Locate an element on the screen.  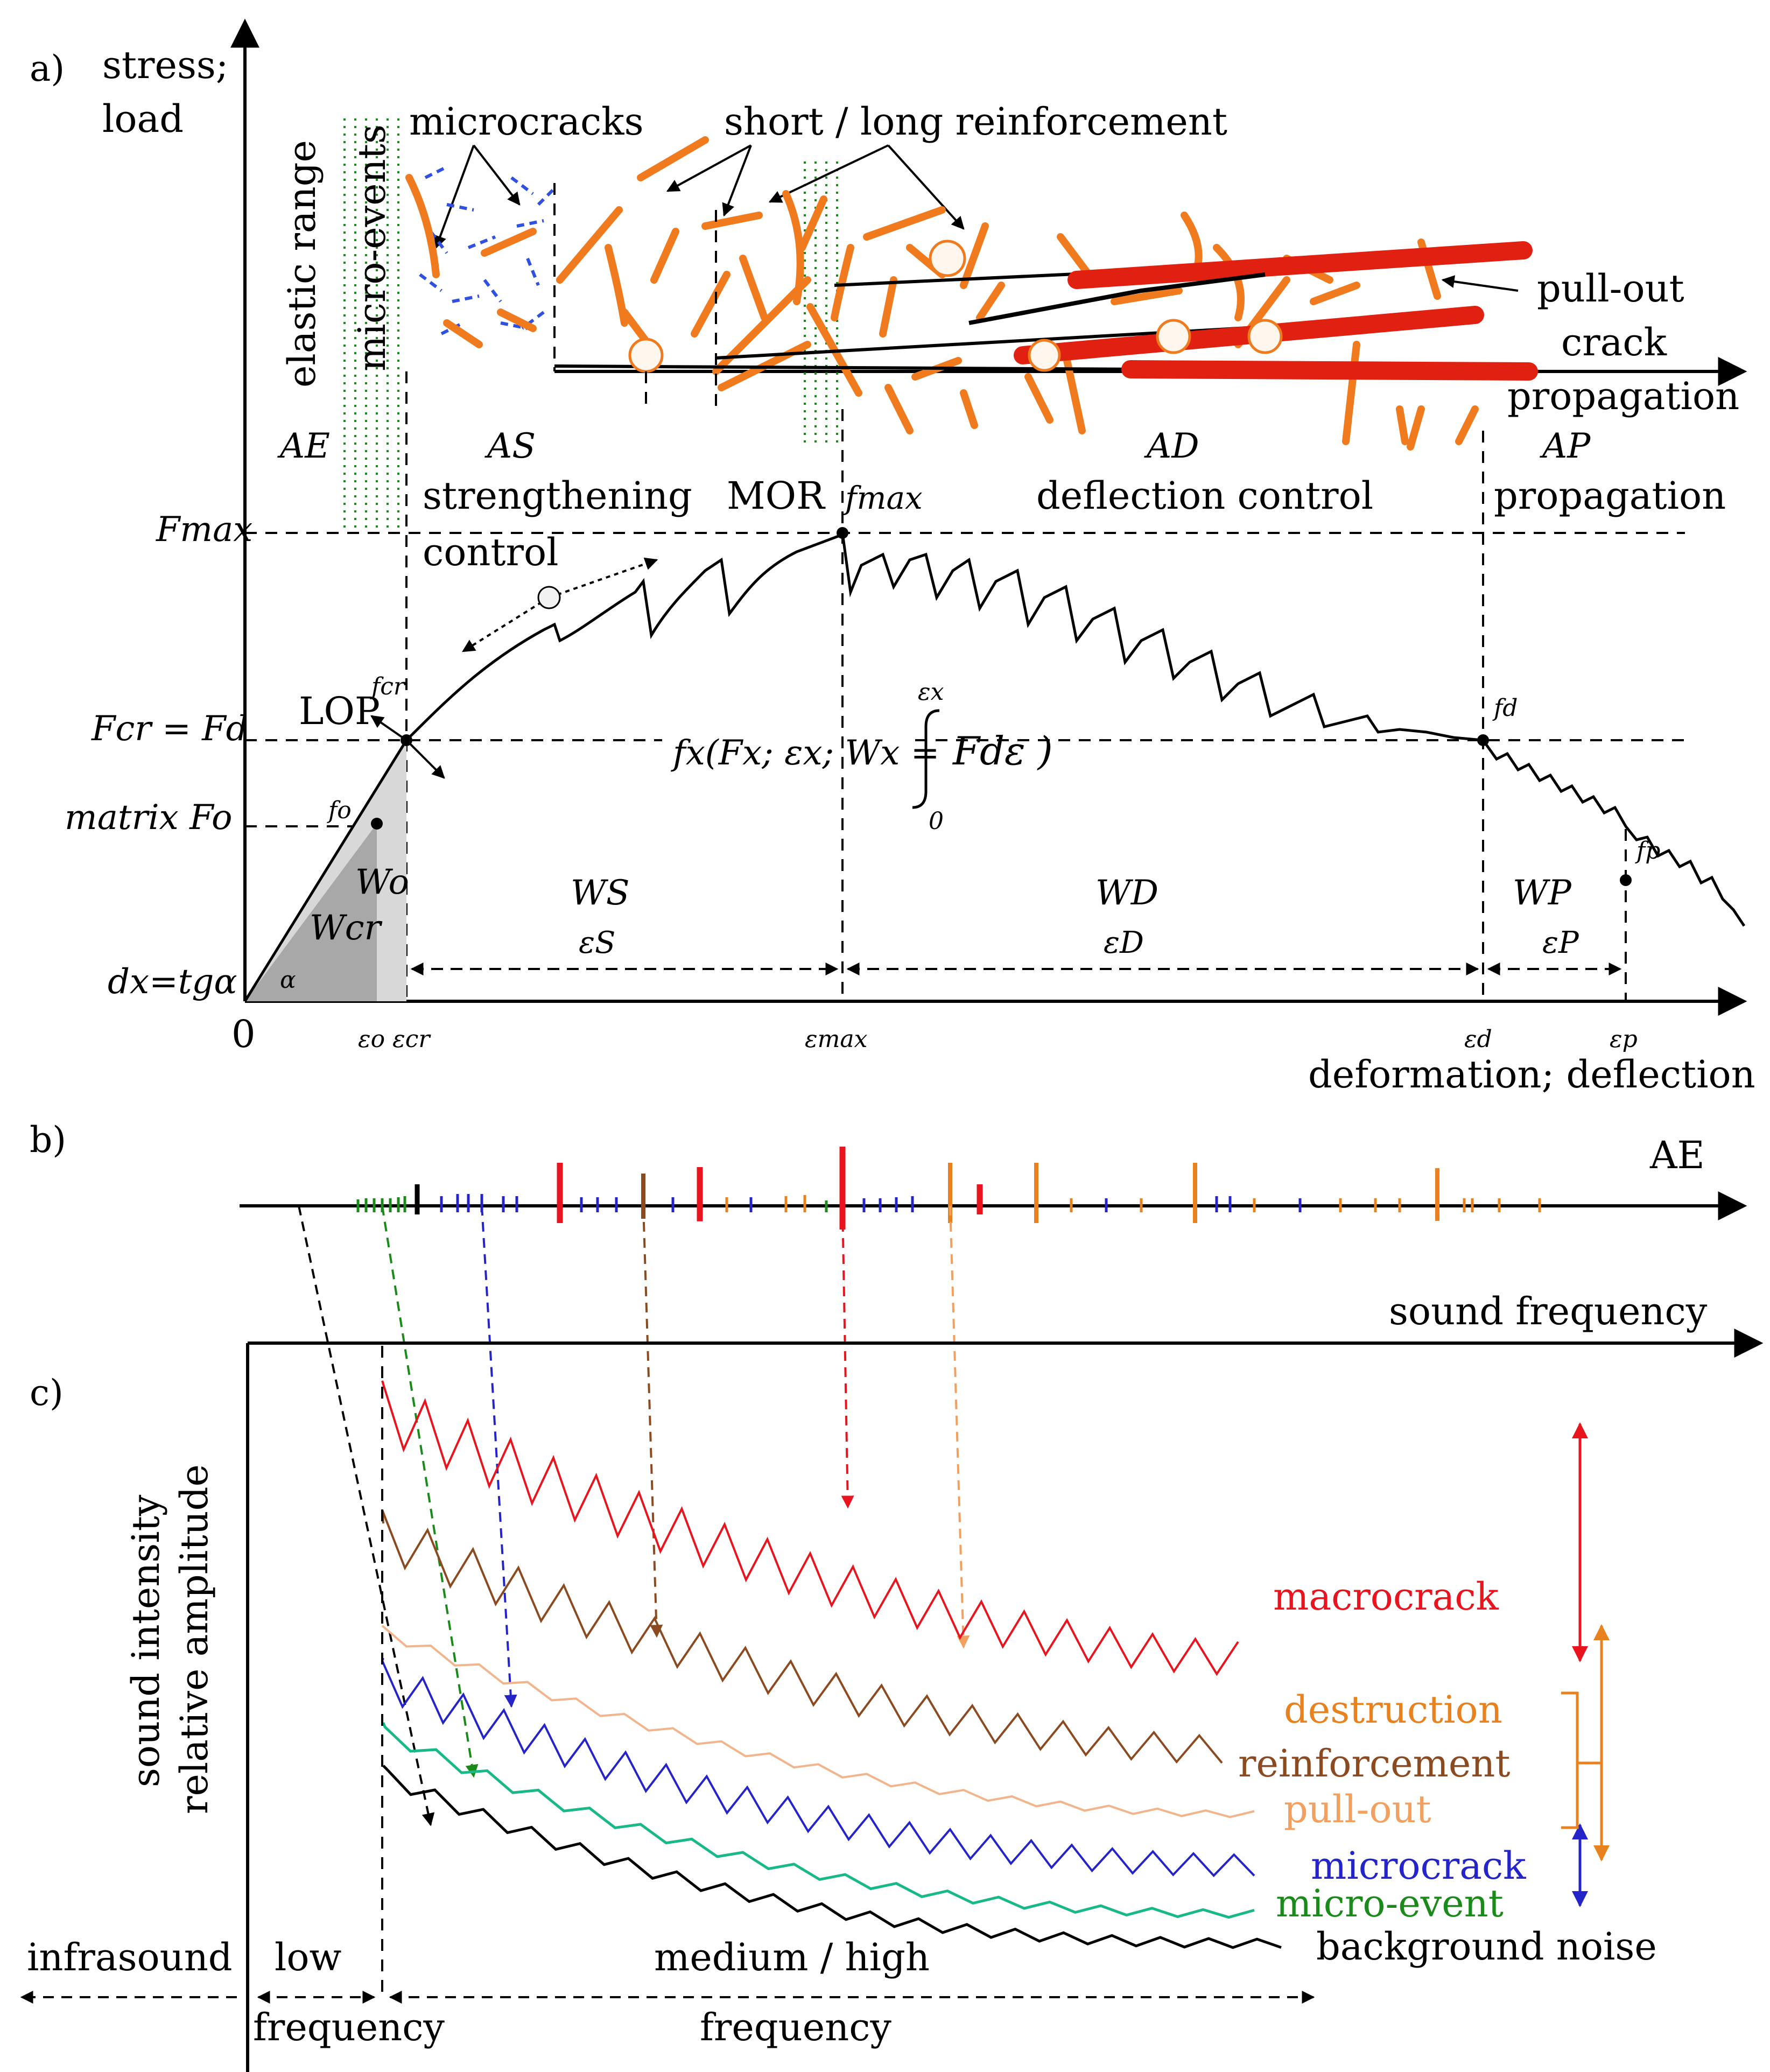
wo-label: Wo is located at coordinates (382, 882).